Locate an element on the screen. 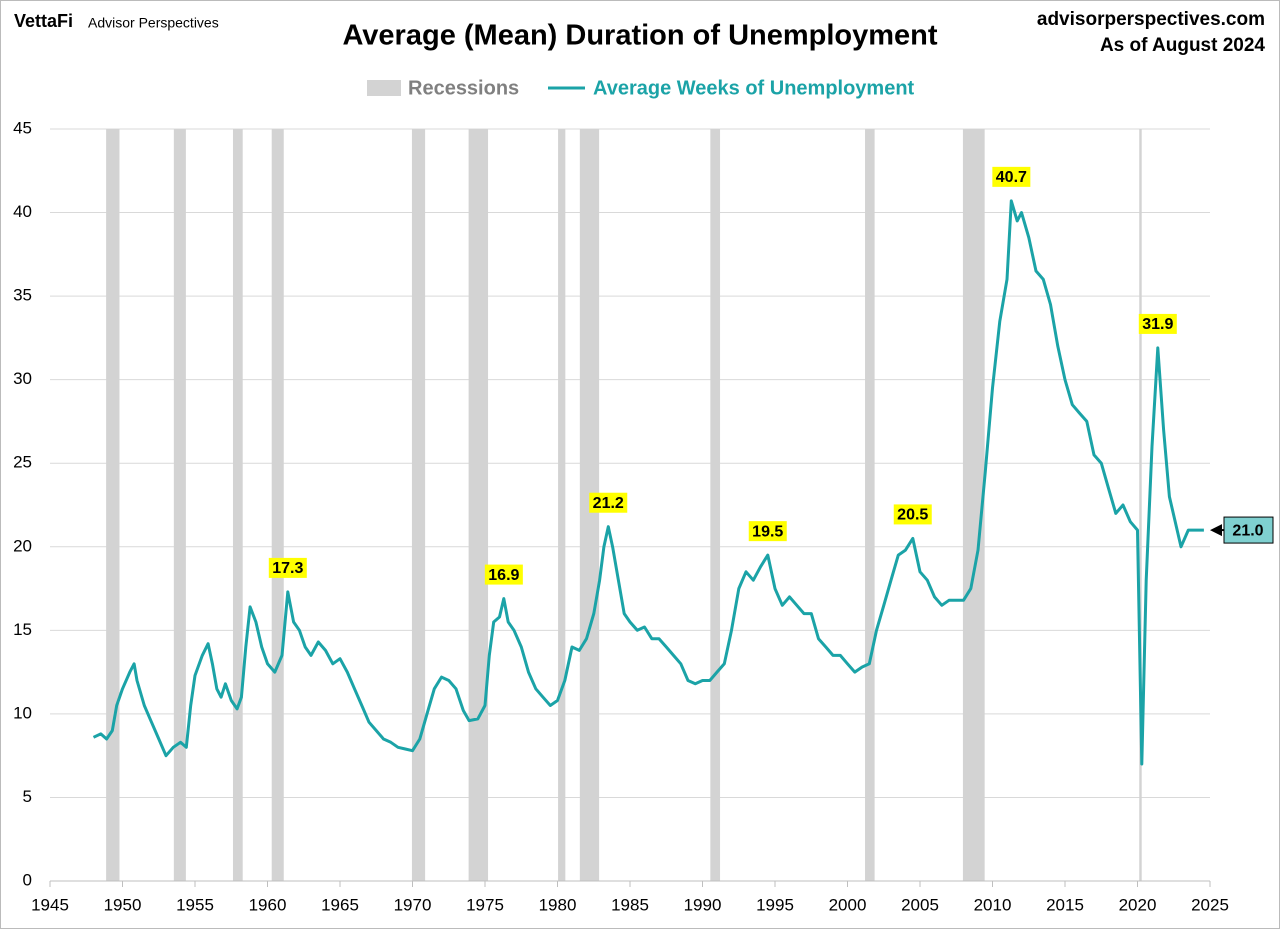  annotation-label: 16.9 is located at coordinates (503, 575).